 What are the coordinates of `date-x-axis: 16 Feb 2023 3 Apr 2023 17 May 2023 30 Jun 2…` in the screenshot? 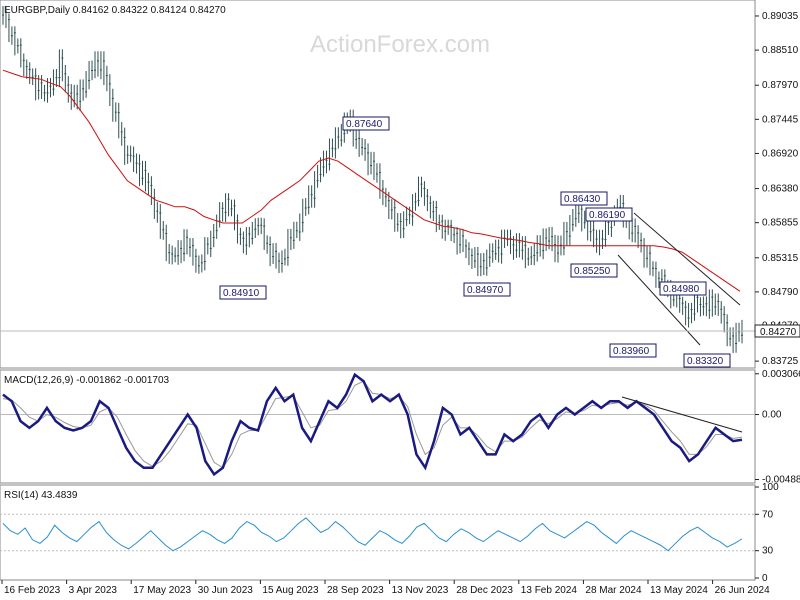 It's located at (385, 588).